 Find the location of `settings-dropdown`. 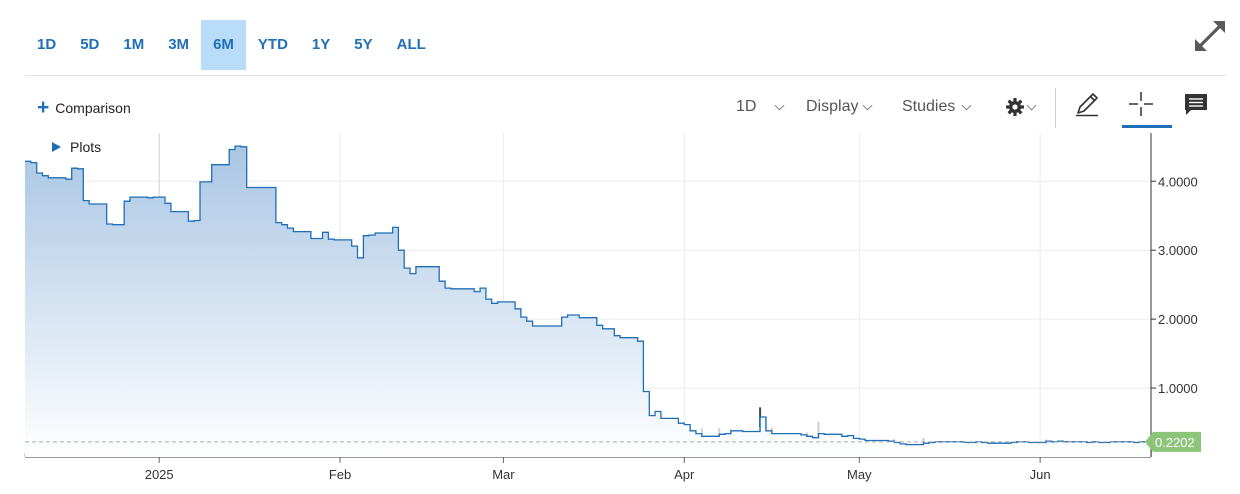

settings-dropdown is located at coordinates (1021, 107).